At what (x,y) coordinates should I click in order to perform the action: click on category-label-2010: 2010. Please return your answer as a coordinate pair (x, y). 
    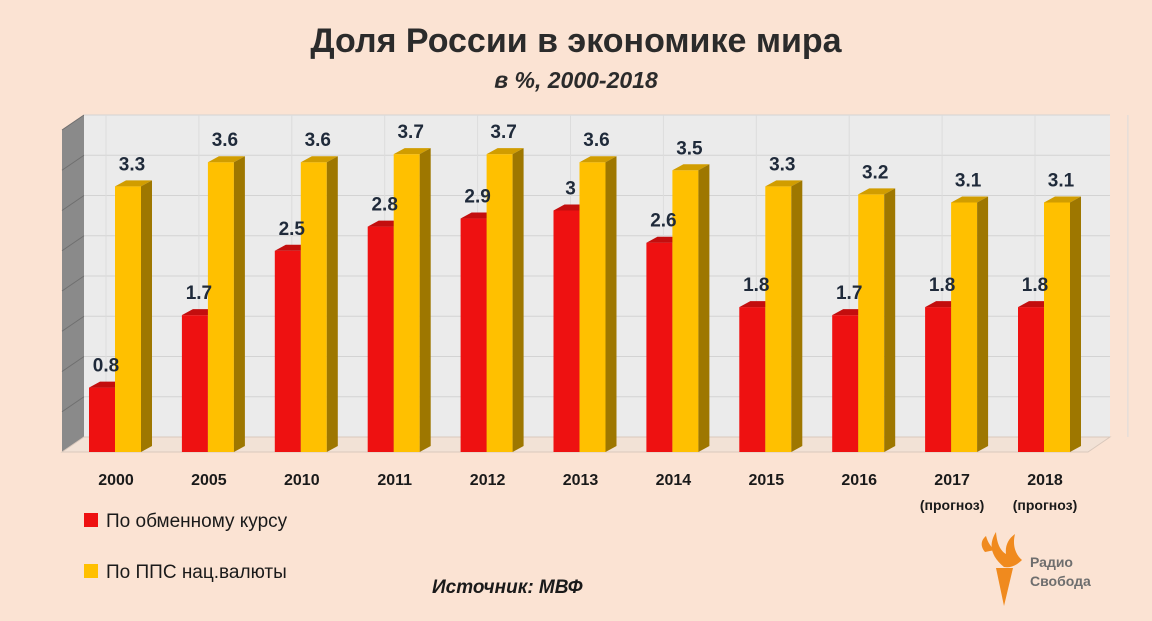
    Looking at the image, I should click on (302, 480).